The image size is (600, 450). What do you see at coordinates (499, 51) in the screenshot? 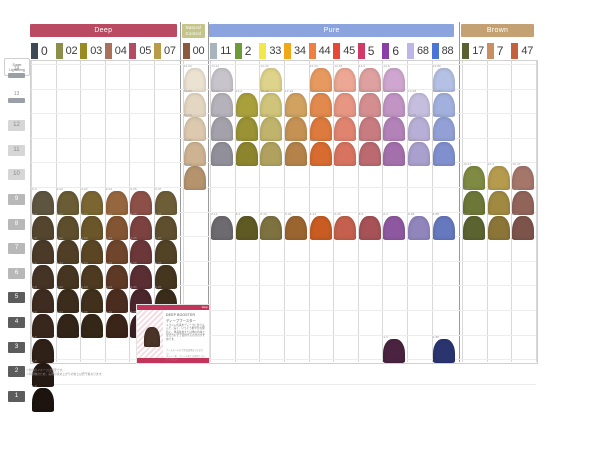
I see `column-header-7: 7` at bounding box center [499, 51].